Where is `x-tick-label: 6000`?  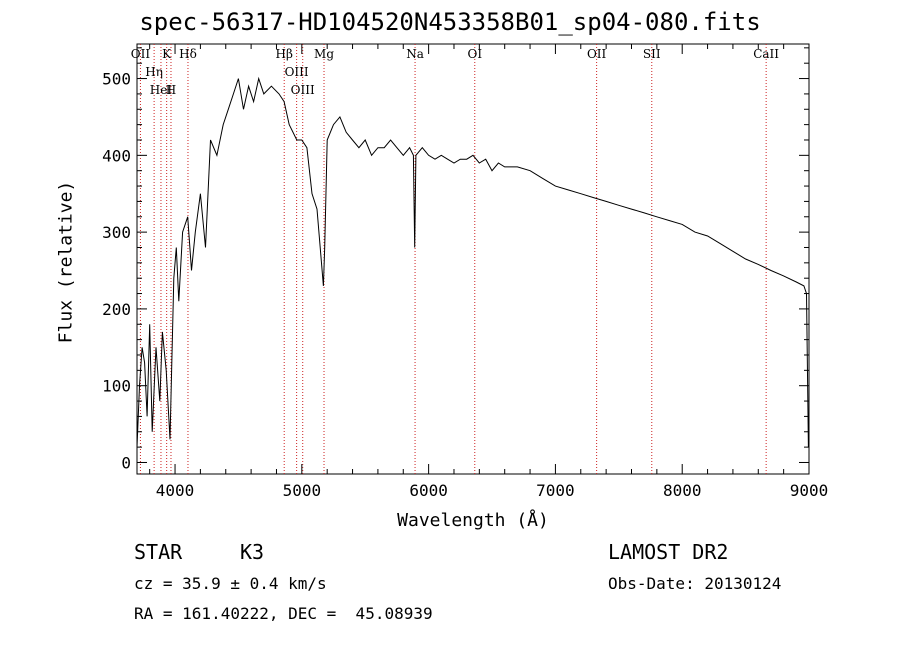 x-tick-label: 6000 is located at coordinates (428, 490).